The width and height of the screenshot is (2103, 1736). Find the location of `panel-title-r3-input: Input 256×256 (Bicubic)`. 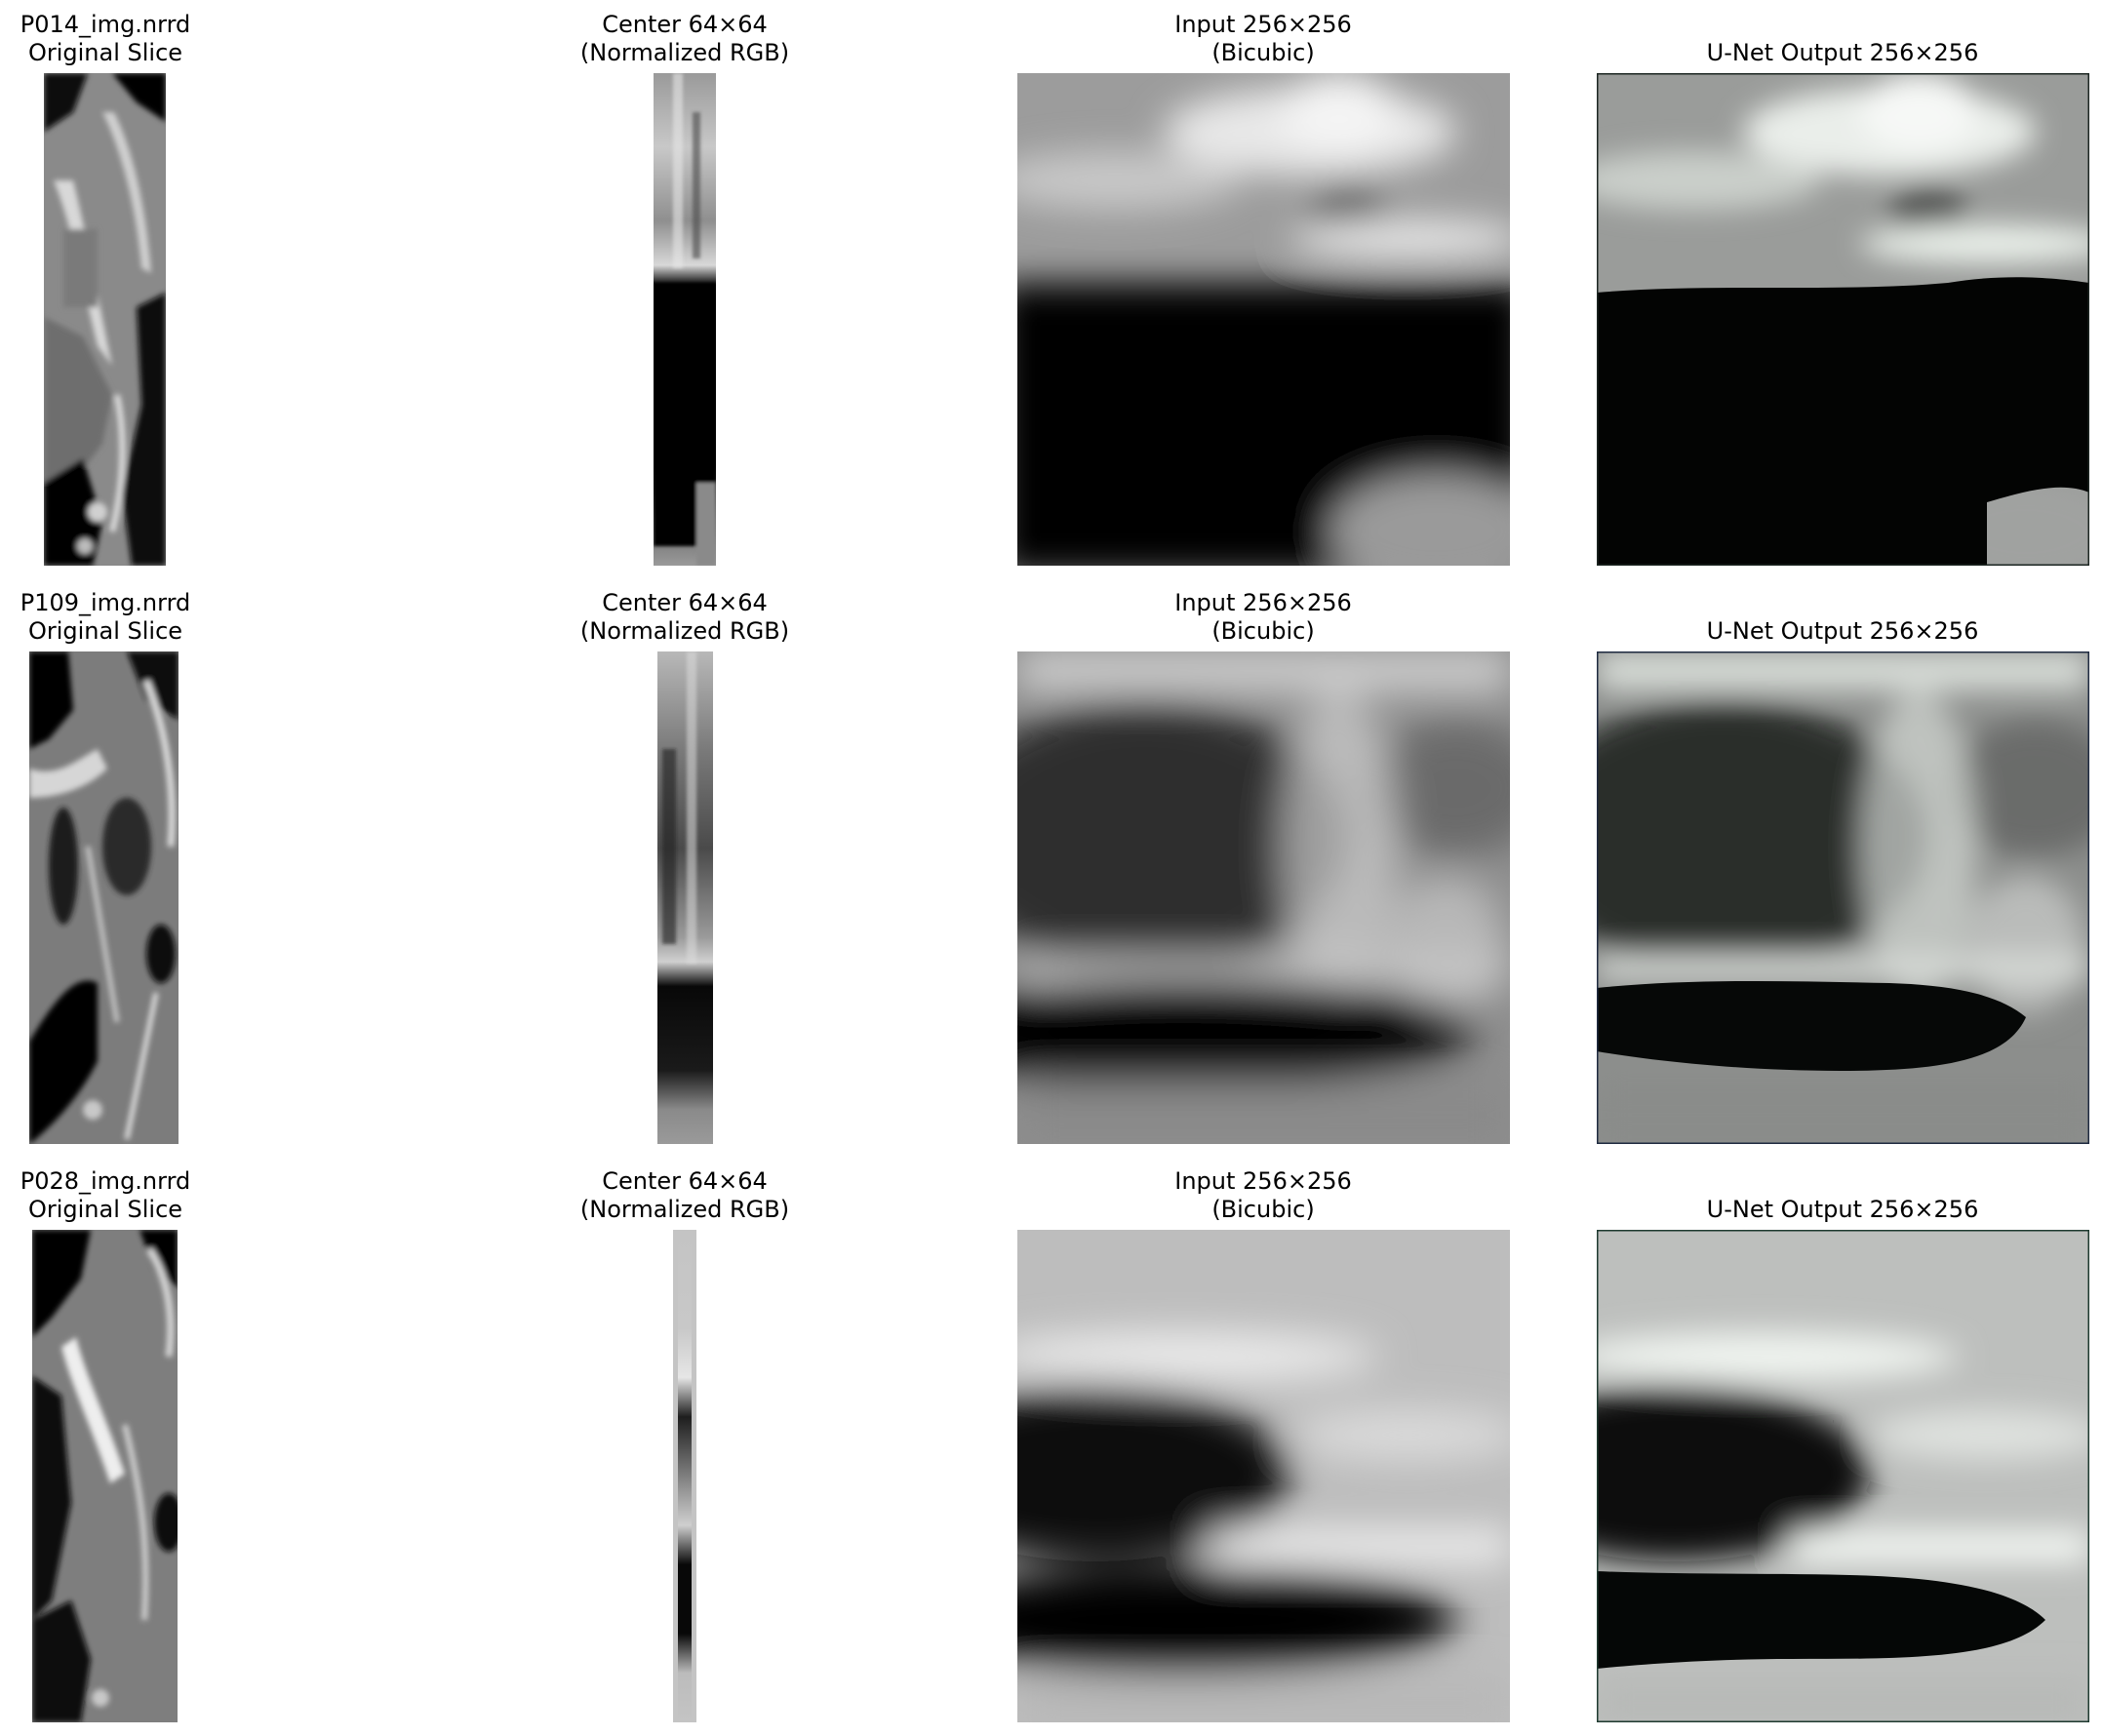

panel-title-r3-input: Input 256×256 (Bicubic) is located at coordinates (1263, 1195).